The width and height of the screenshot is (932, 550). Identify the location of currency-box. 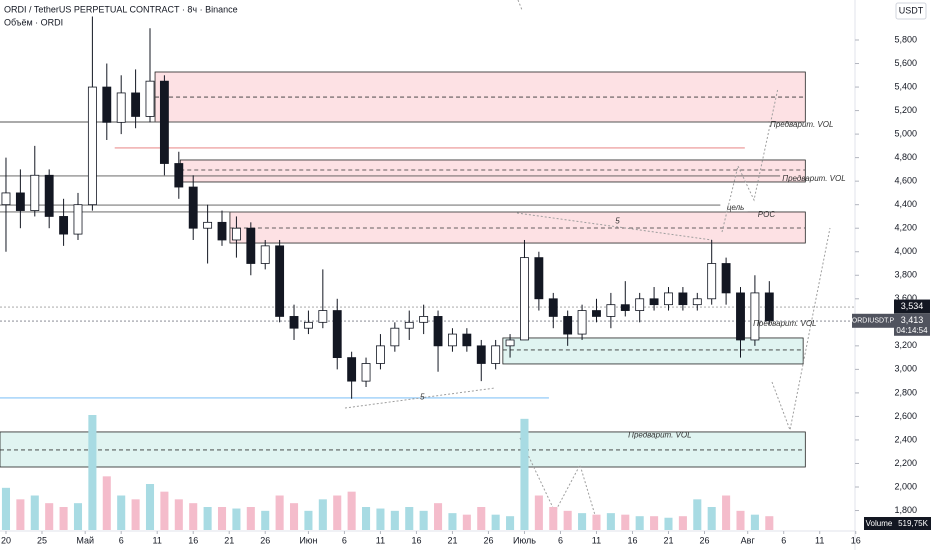
(911, 11).